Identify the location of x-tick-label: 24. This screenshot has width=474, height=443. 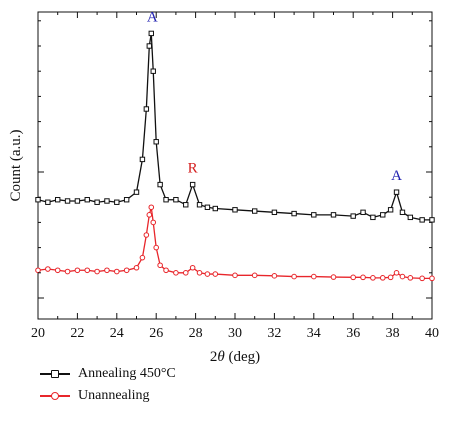
(117, 333).